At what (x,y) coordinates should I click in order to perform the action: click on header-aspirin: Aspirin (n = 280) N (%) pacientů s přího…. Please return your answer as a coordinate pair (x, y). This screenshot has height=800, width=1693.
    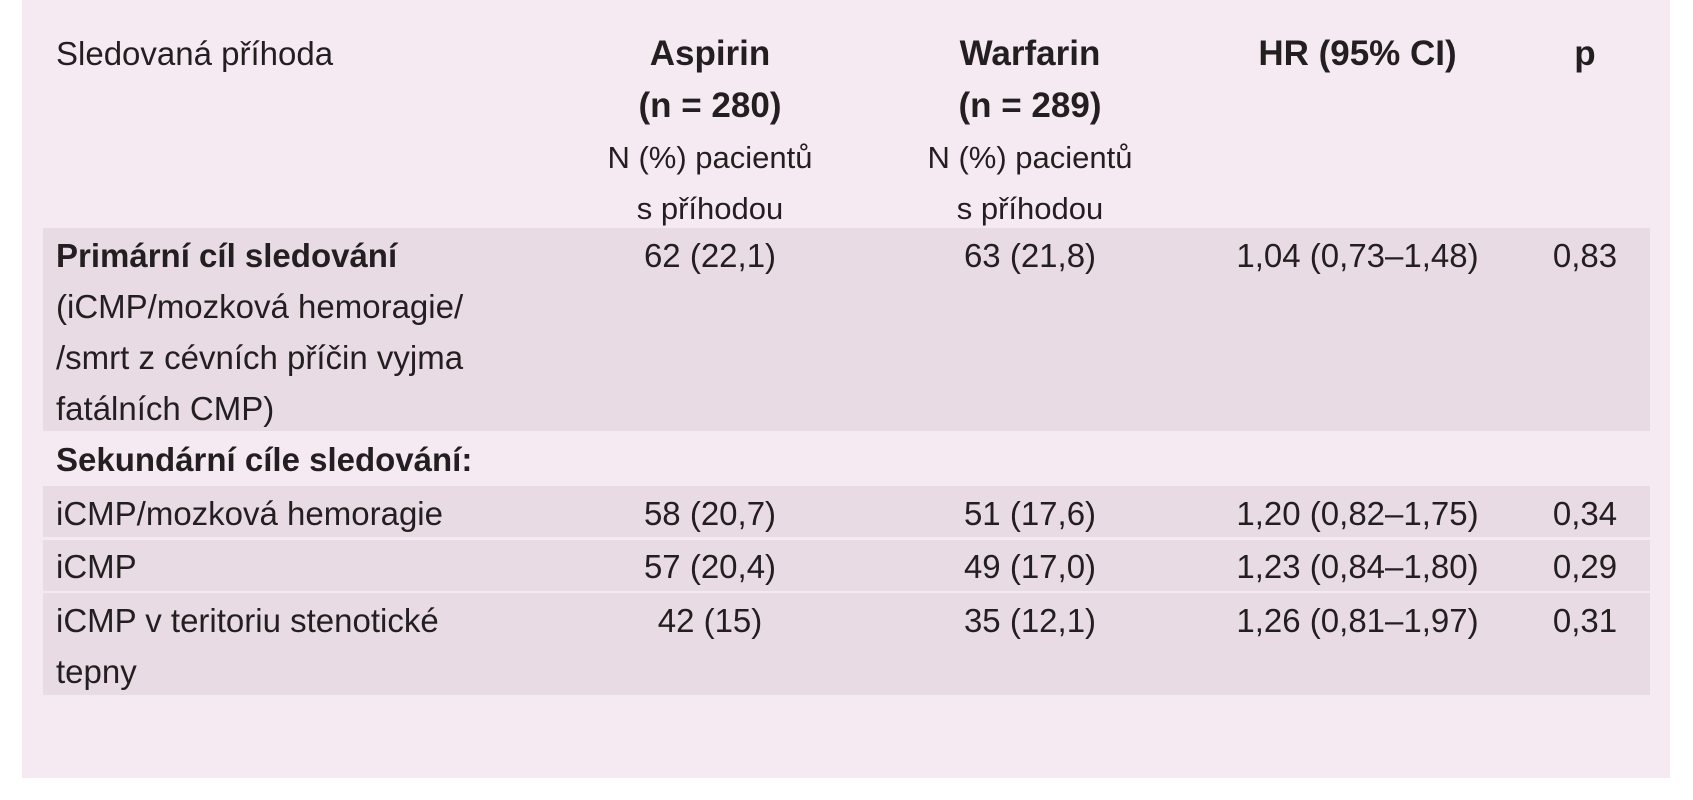
    Looking at the image, I should click on (710, 131).